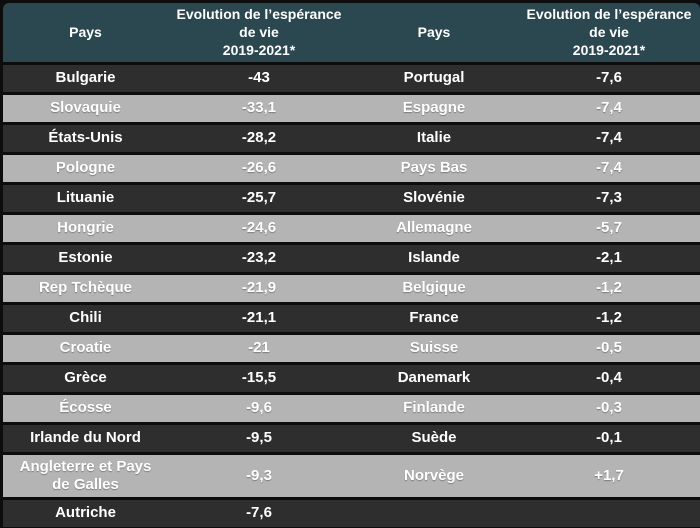 The width and height of the screenshot is (700, 528). What do you see at coordinates (259, 258) in the screenshot?
I see `value-cell-left: -23,2` at bounding box center [259, 258].